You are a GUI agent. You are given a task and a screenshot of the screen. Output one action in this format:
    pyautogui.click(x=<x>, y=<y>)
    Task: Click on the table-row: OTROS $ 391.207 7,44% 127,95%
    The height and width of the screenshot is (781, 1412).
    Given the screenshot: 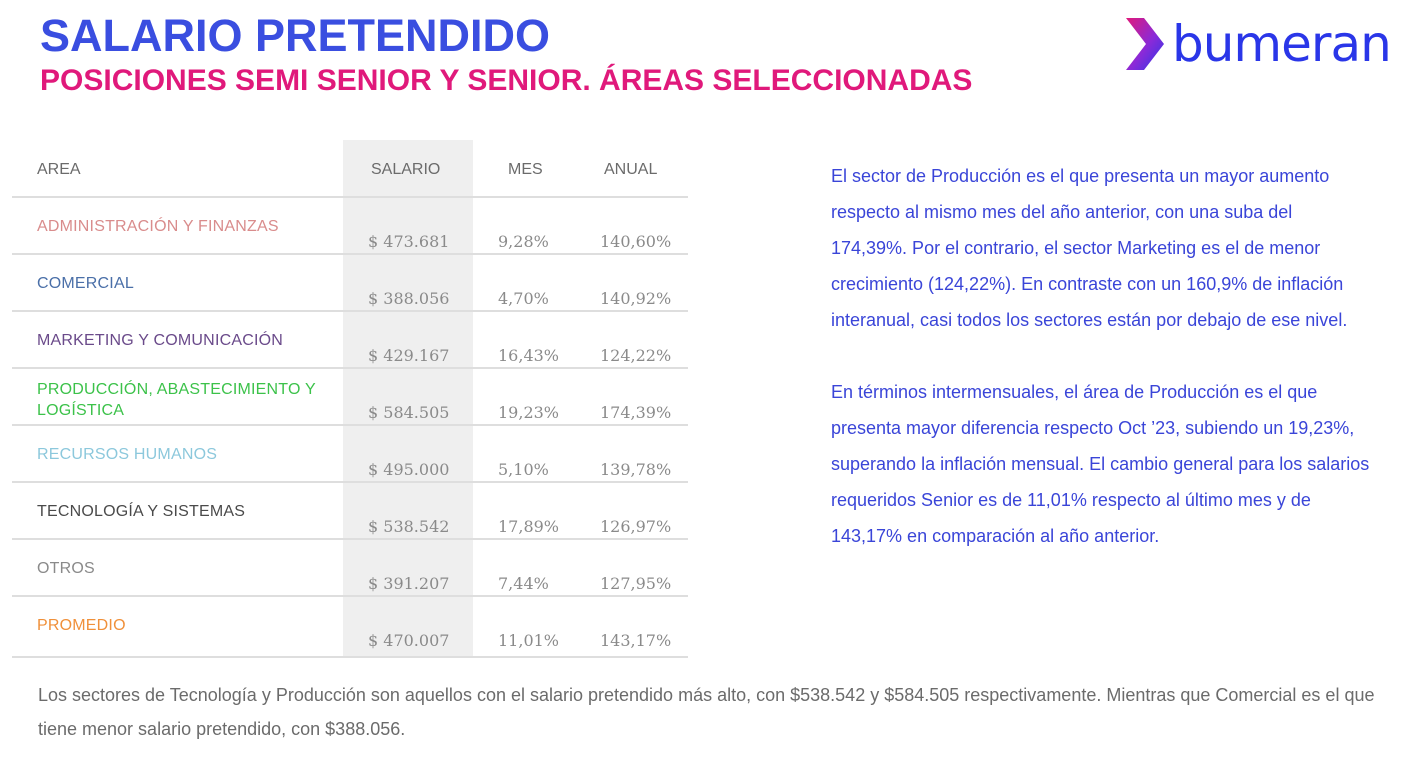 What is the action you would take?
    pyautogui.click(x=350, y=568)
    